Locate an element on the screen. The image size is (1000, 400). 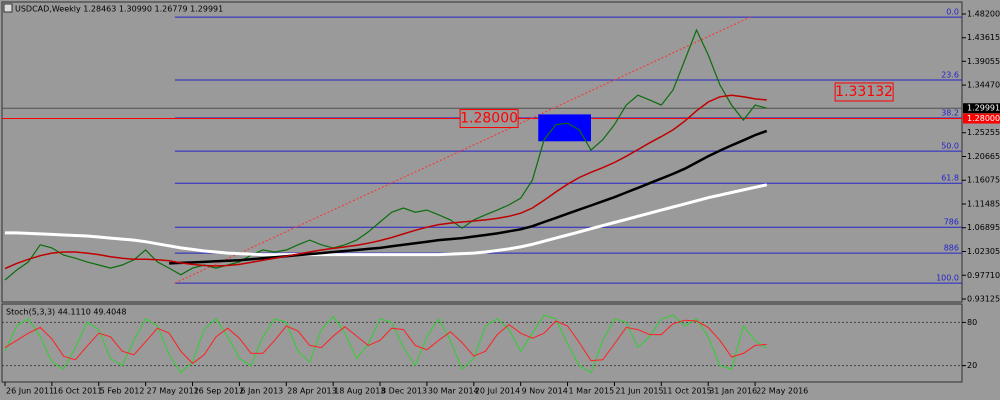
fibo-label: 100.0 is located at coordinates (947, 278).